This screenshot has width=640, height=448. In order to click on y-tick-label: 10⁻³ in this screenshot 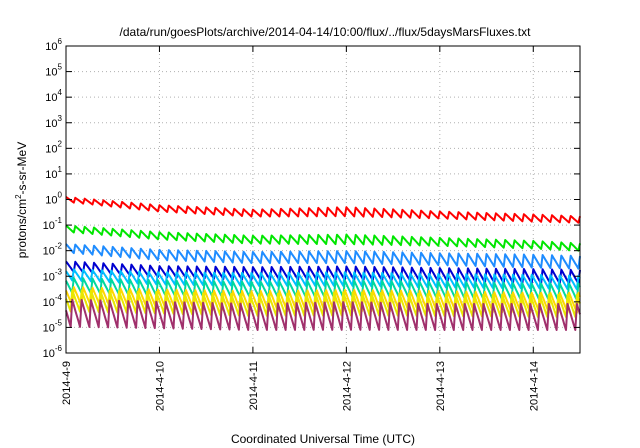, I will do `click(53, 275)`.